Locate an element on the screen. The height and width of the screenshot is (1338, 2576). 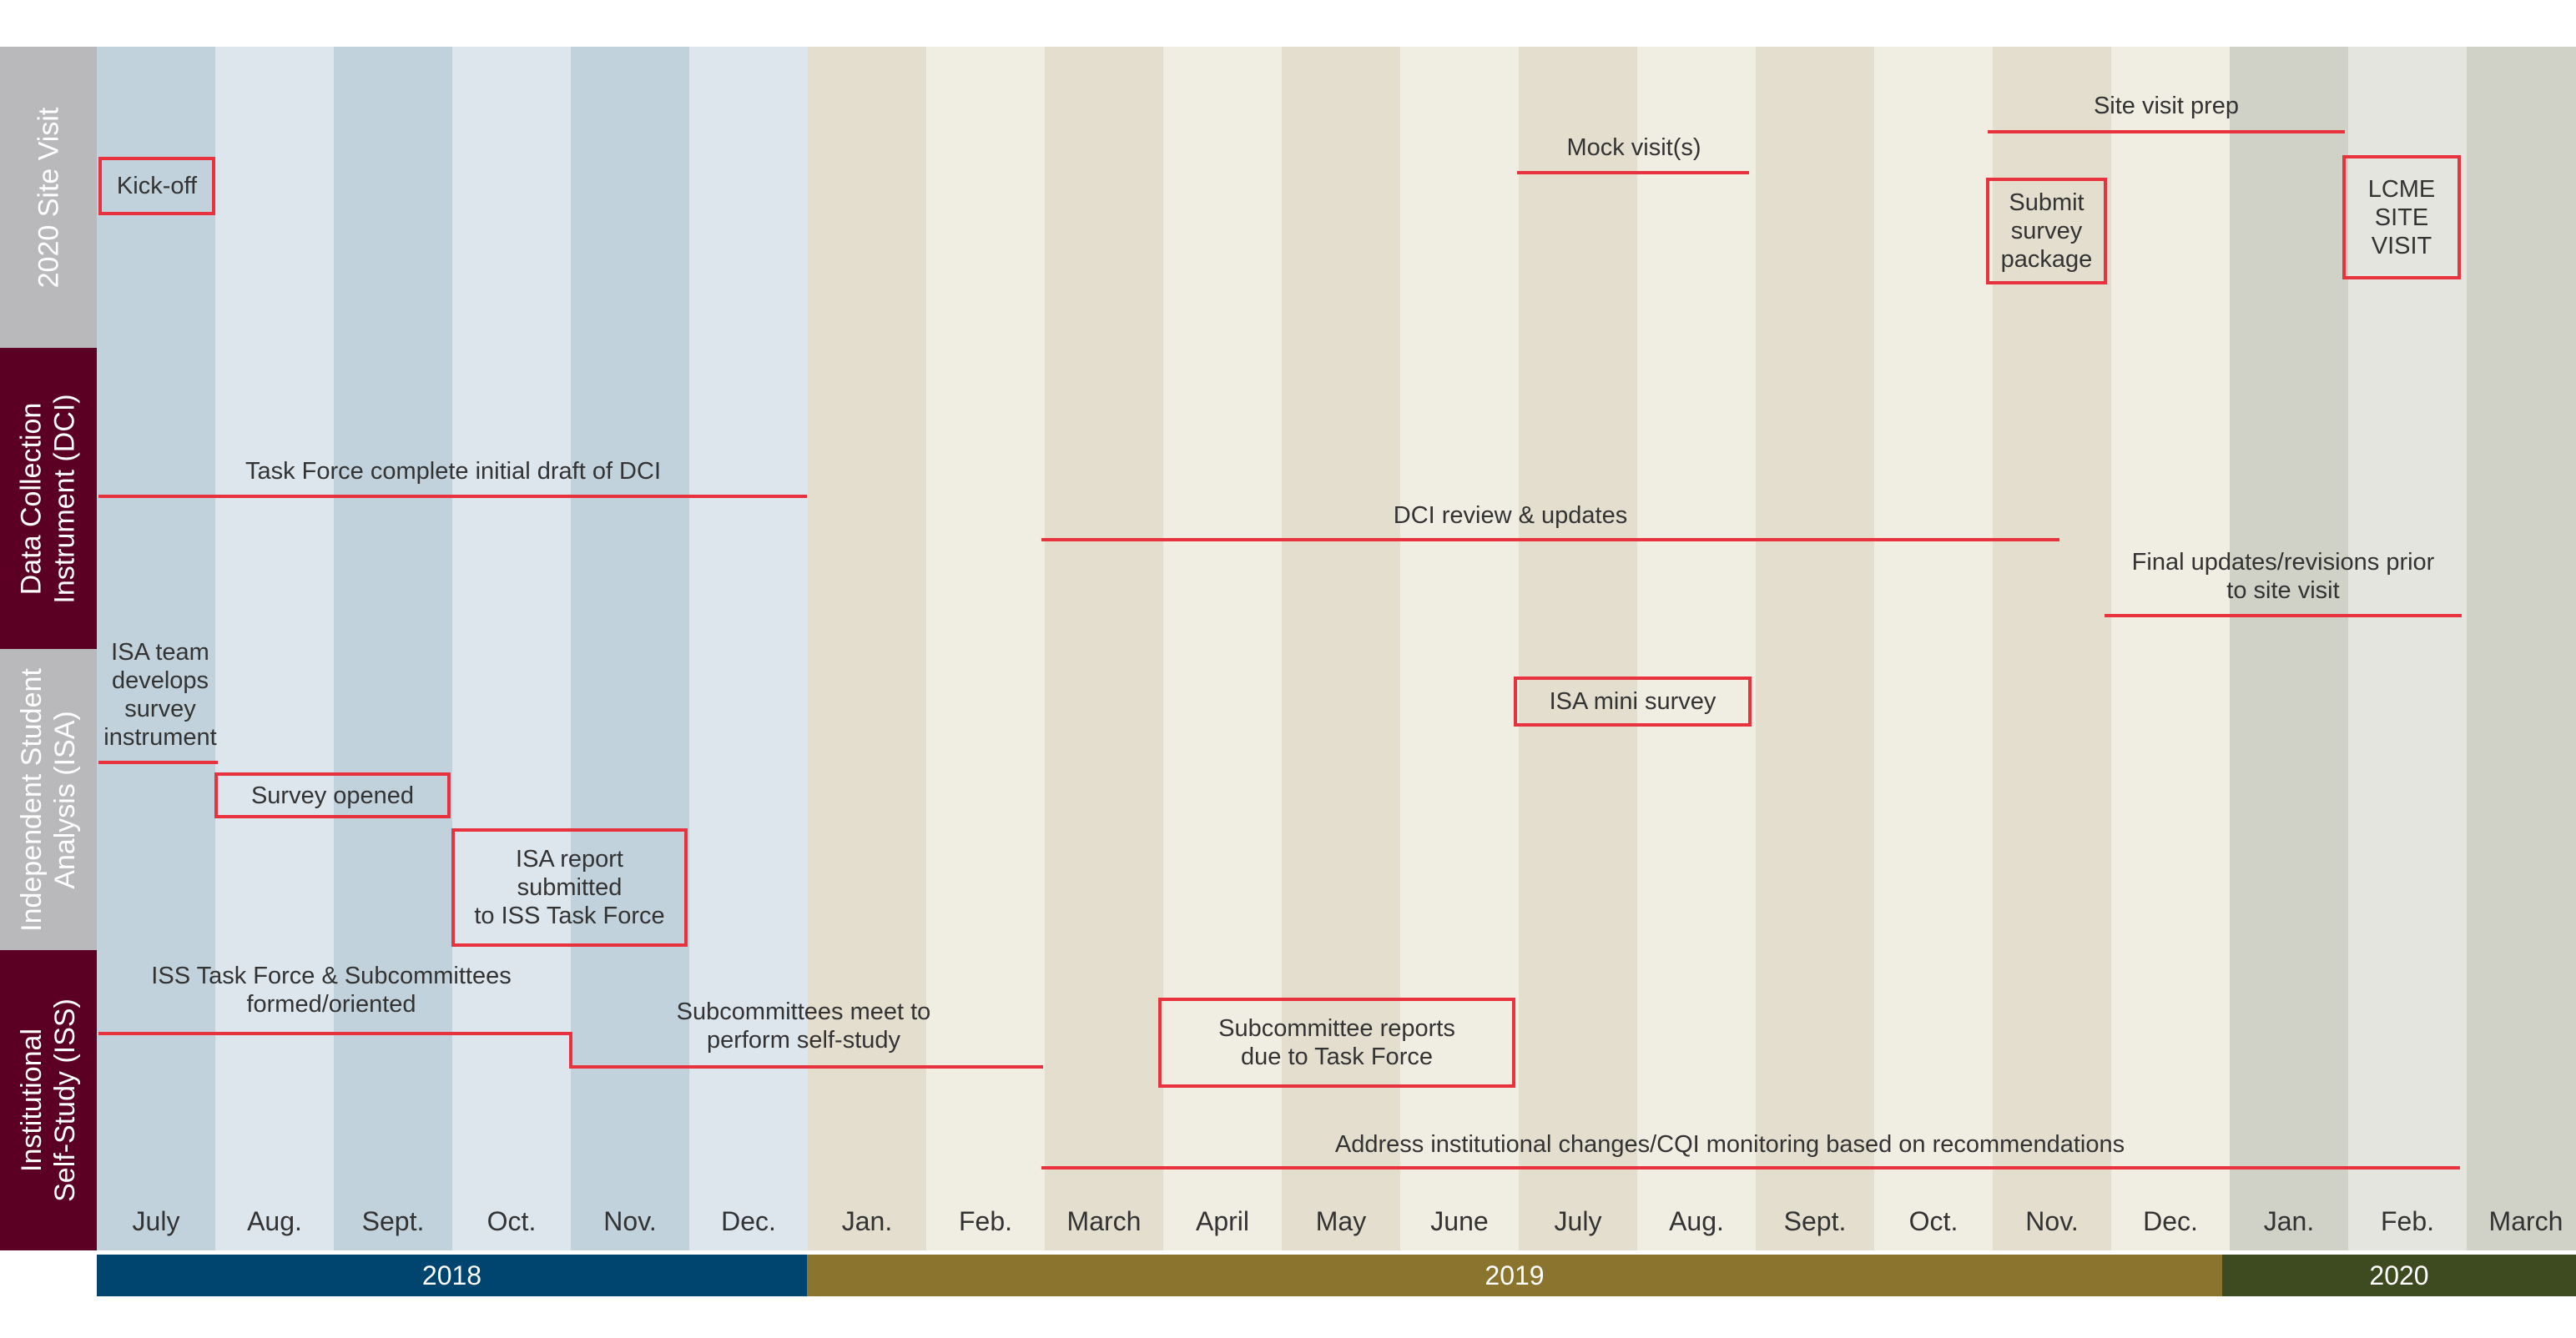
year-label-2018: 2018 is located at coordinates (452, 1275).